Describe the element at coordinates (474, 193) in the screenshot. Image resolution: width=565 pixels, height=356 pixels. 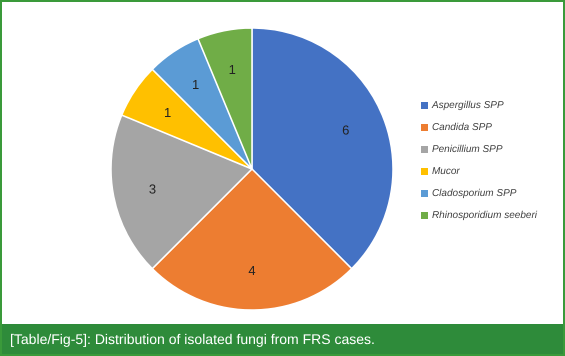
I see `legend-label: Cladosporium SPP` at that location.